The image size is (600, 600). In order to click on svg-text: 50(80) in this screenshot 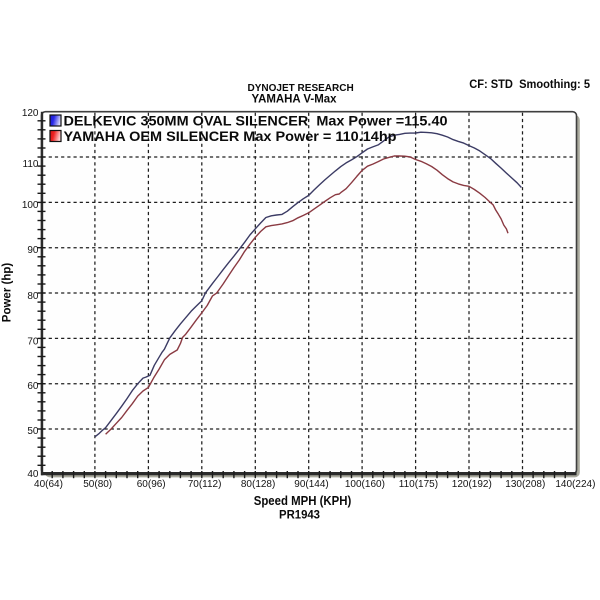, I will do `click(97, 484)`.